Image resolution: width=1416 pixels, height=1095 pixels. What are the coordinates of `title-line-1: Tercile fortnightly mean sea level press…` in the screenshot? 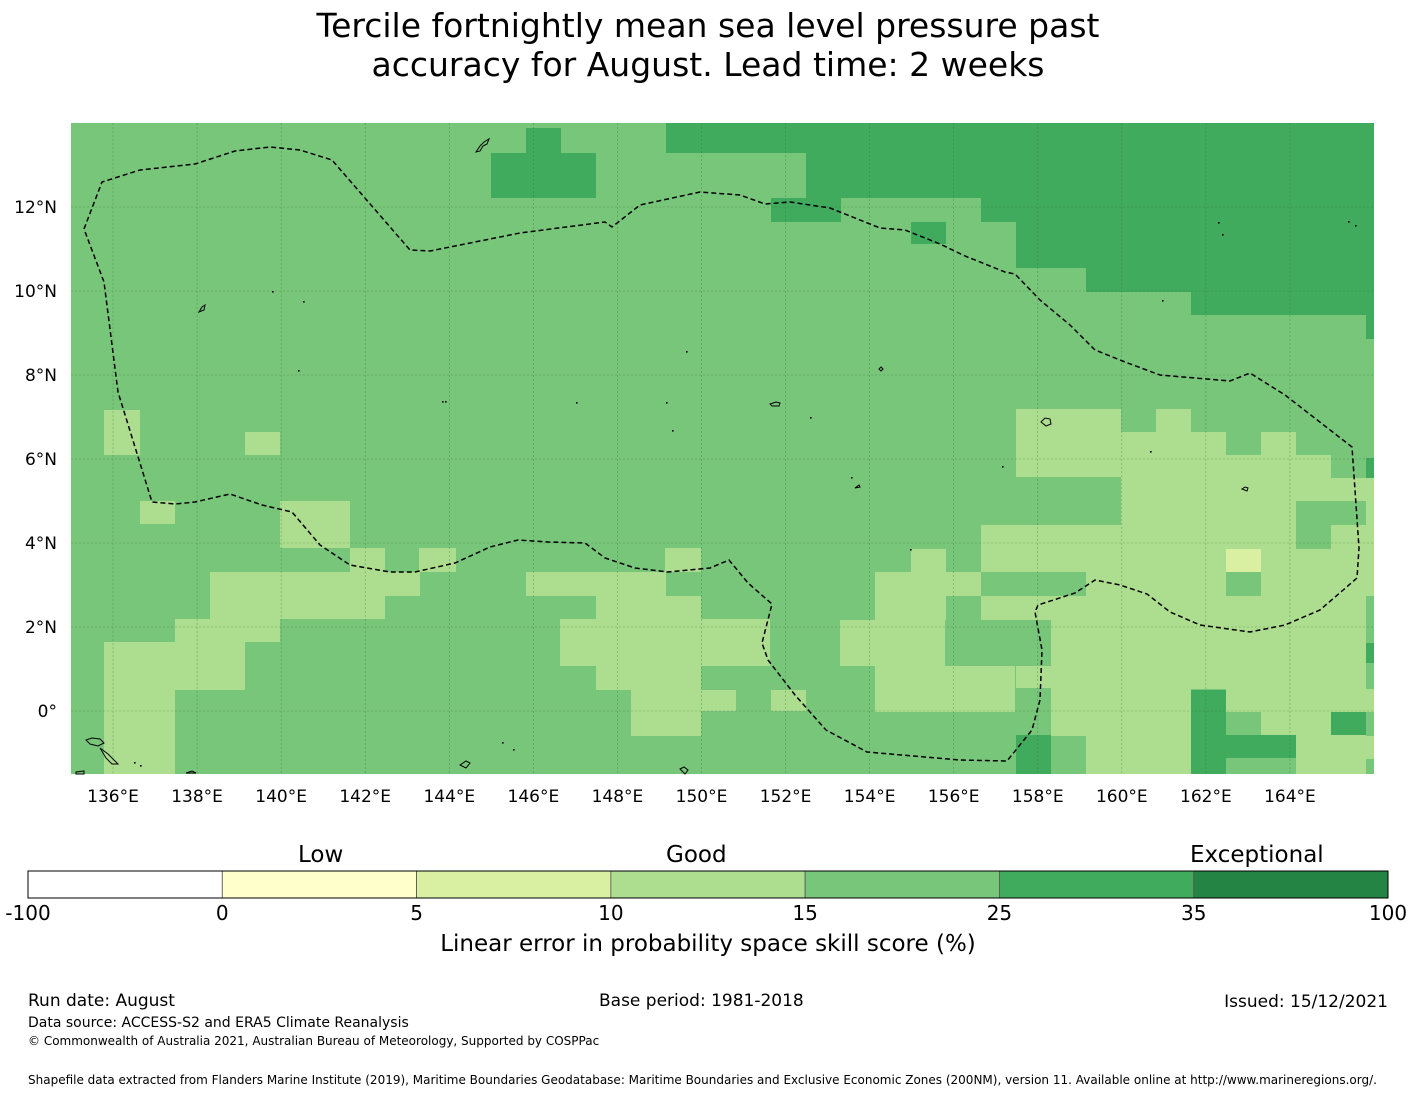 It's located at (708, 25).